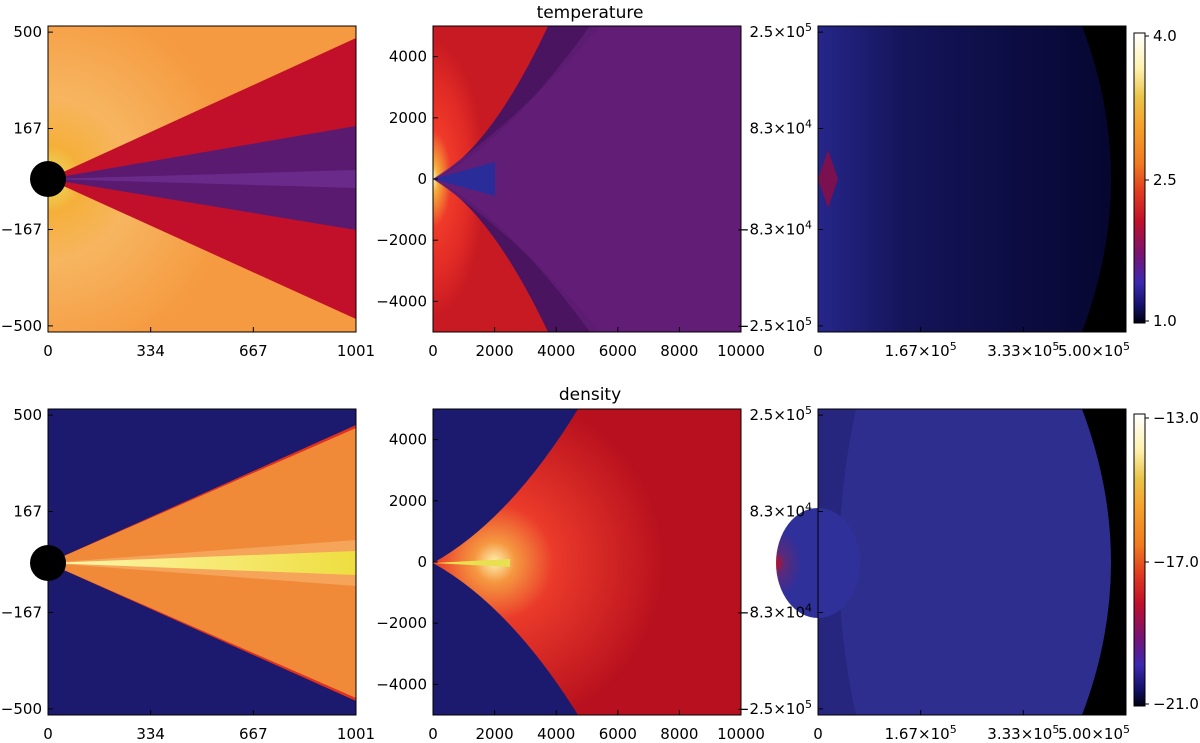  What do you see at coordinates (1165, 36) in the screenshot?
I see `temperature-colorbar-label-top: 4.0` at bounding box center [1165, 36].